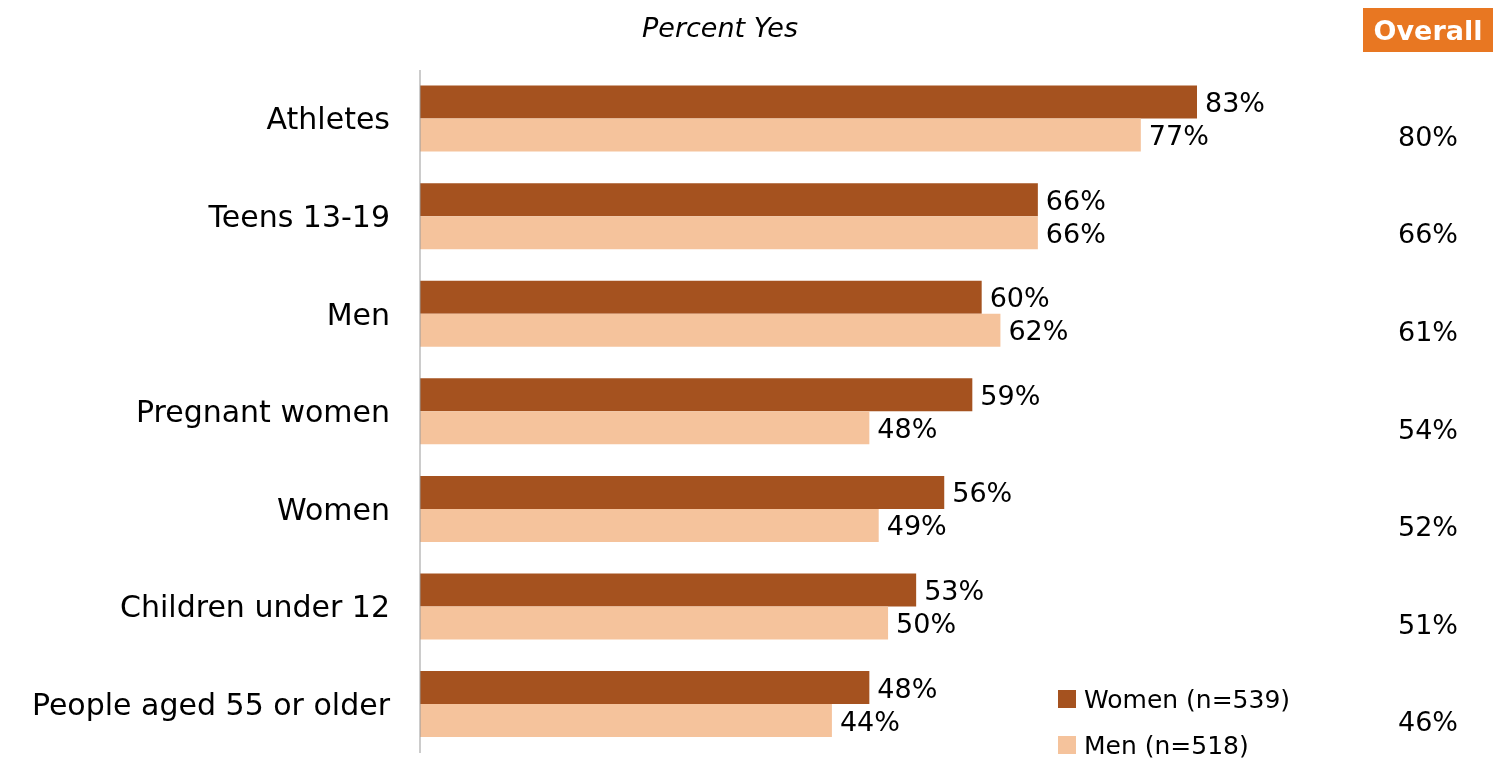 The height and width of the screenshot is (758, 1505). I want to click on text: Overall, so click(1428, 30).